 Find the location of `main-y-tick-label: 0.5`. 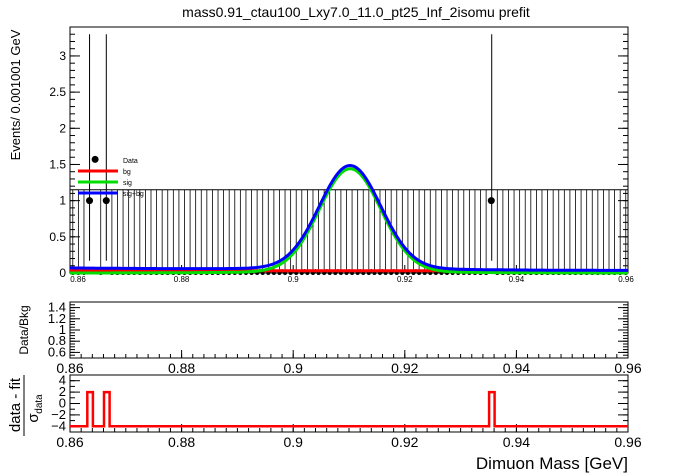

main-y-tick-label: 0.5 is located at coordinates (57, 237).